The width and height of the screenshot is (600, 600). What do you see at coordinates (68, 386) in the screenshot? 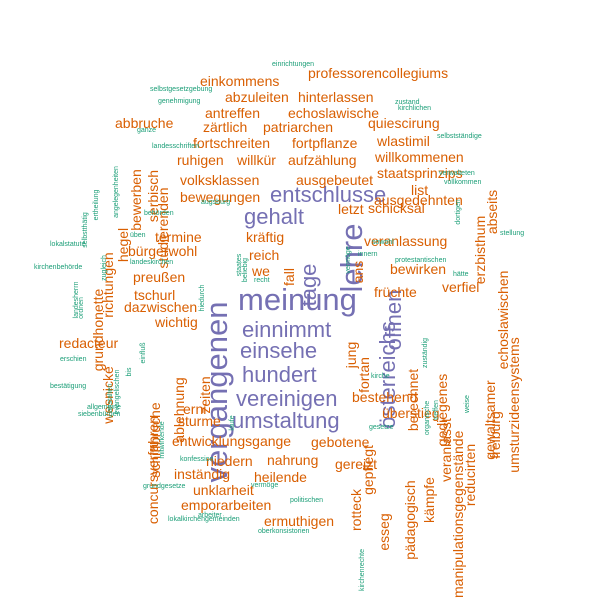
I see `word-bestätigung: bestätigung` at bounding box center [68, 386].